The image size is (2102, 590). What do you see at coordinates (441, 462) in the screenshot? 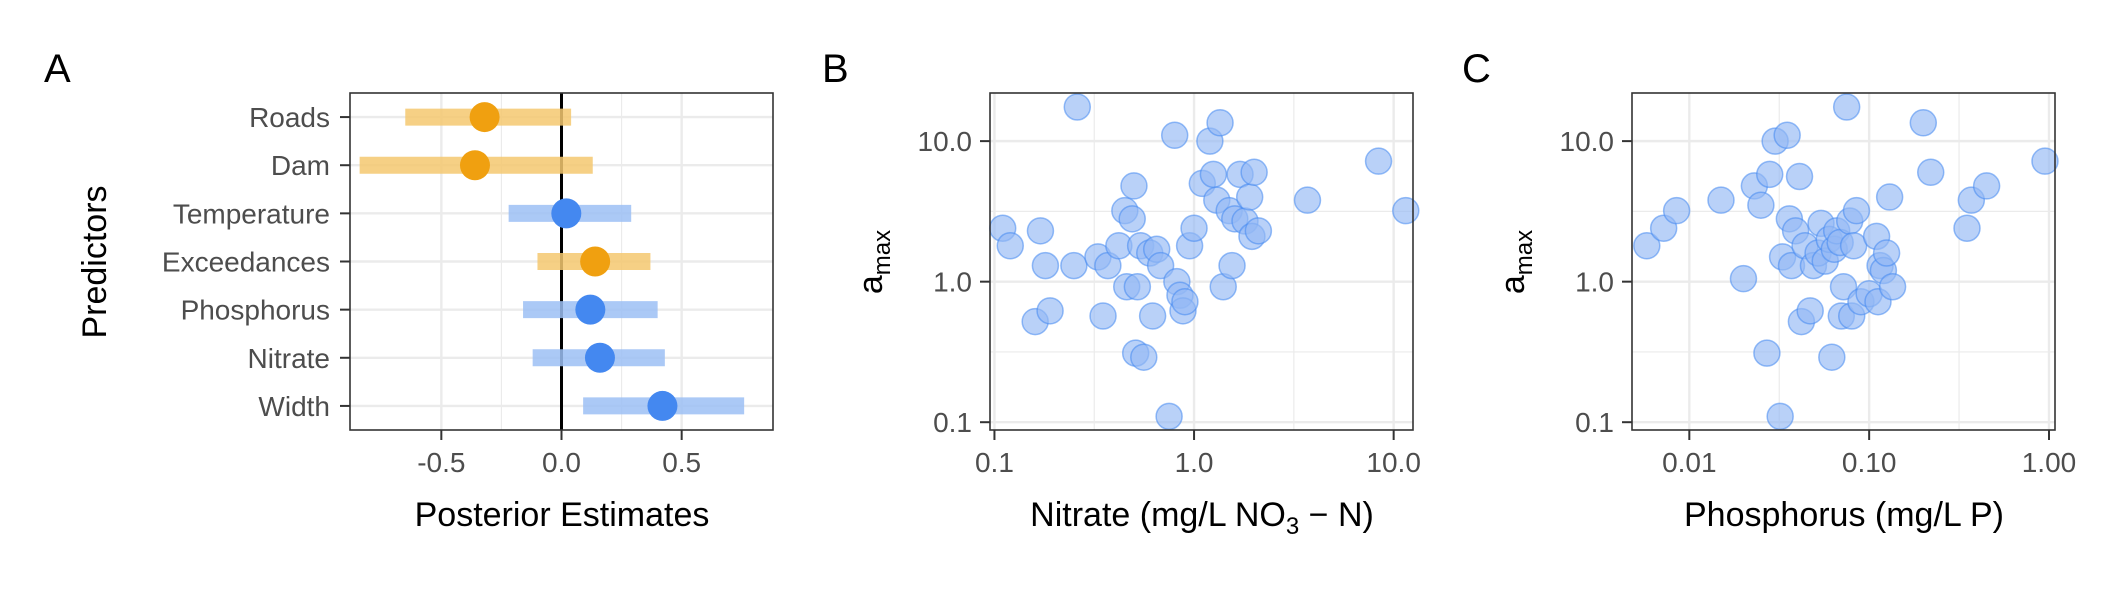
I see `panel-a-x-tick-label: -0.5` at bounding box center [441, 462].